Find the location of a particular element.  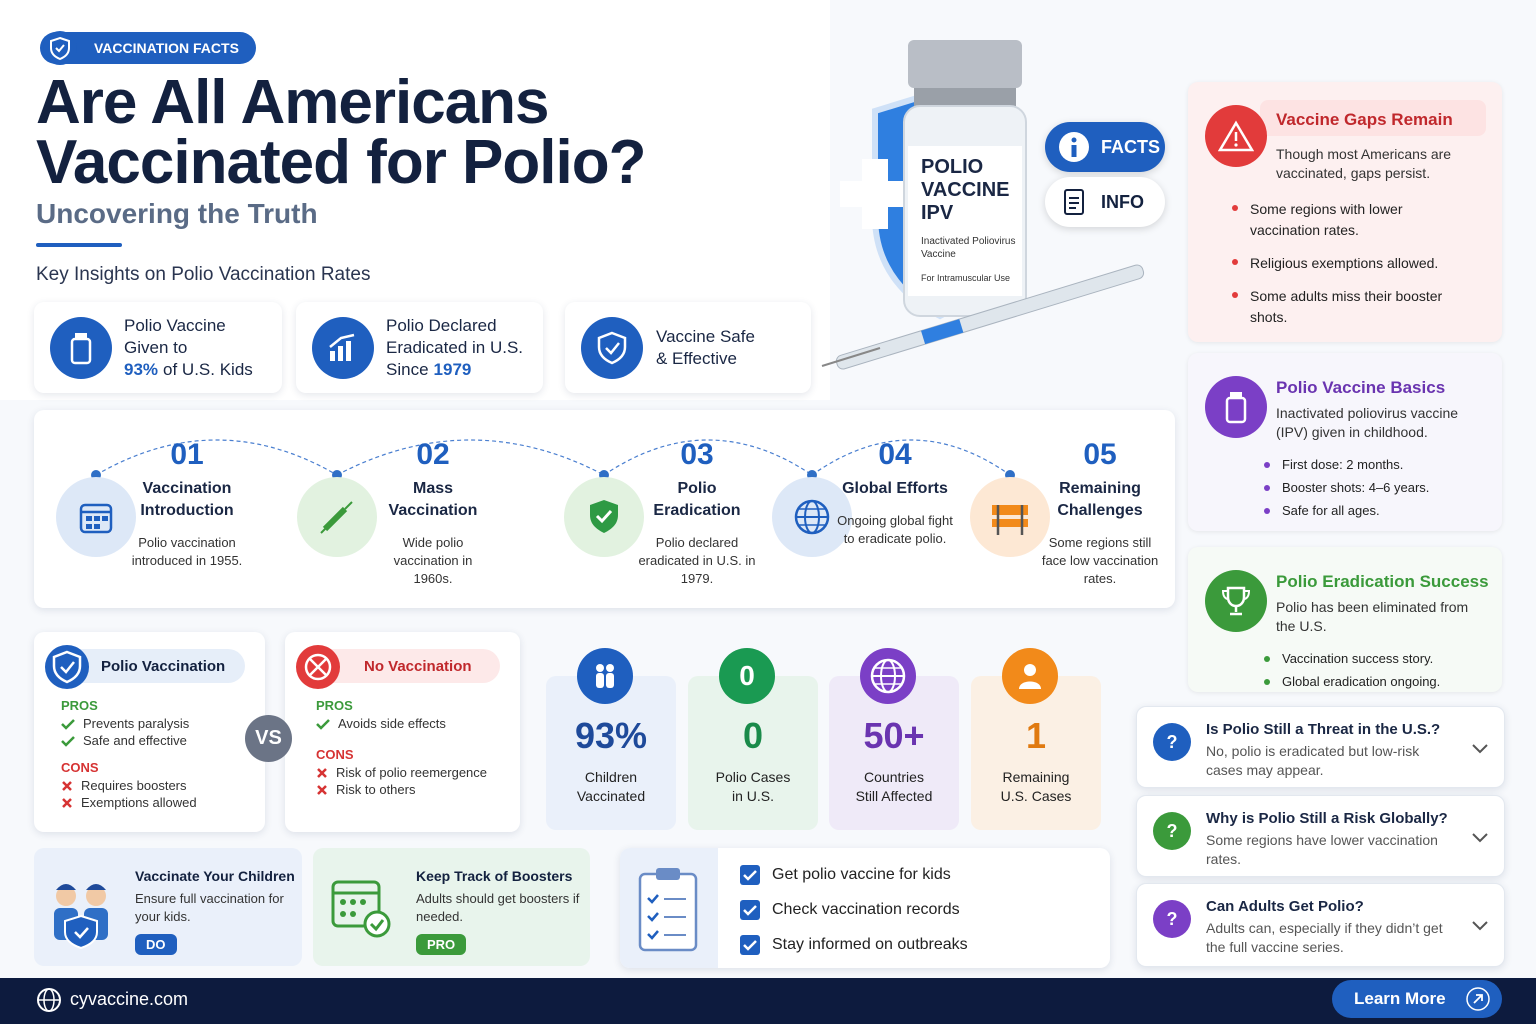

clipboard-icon is located at coordinates (669, 908).